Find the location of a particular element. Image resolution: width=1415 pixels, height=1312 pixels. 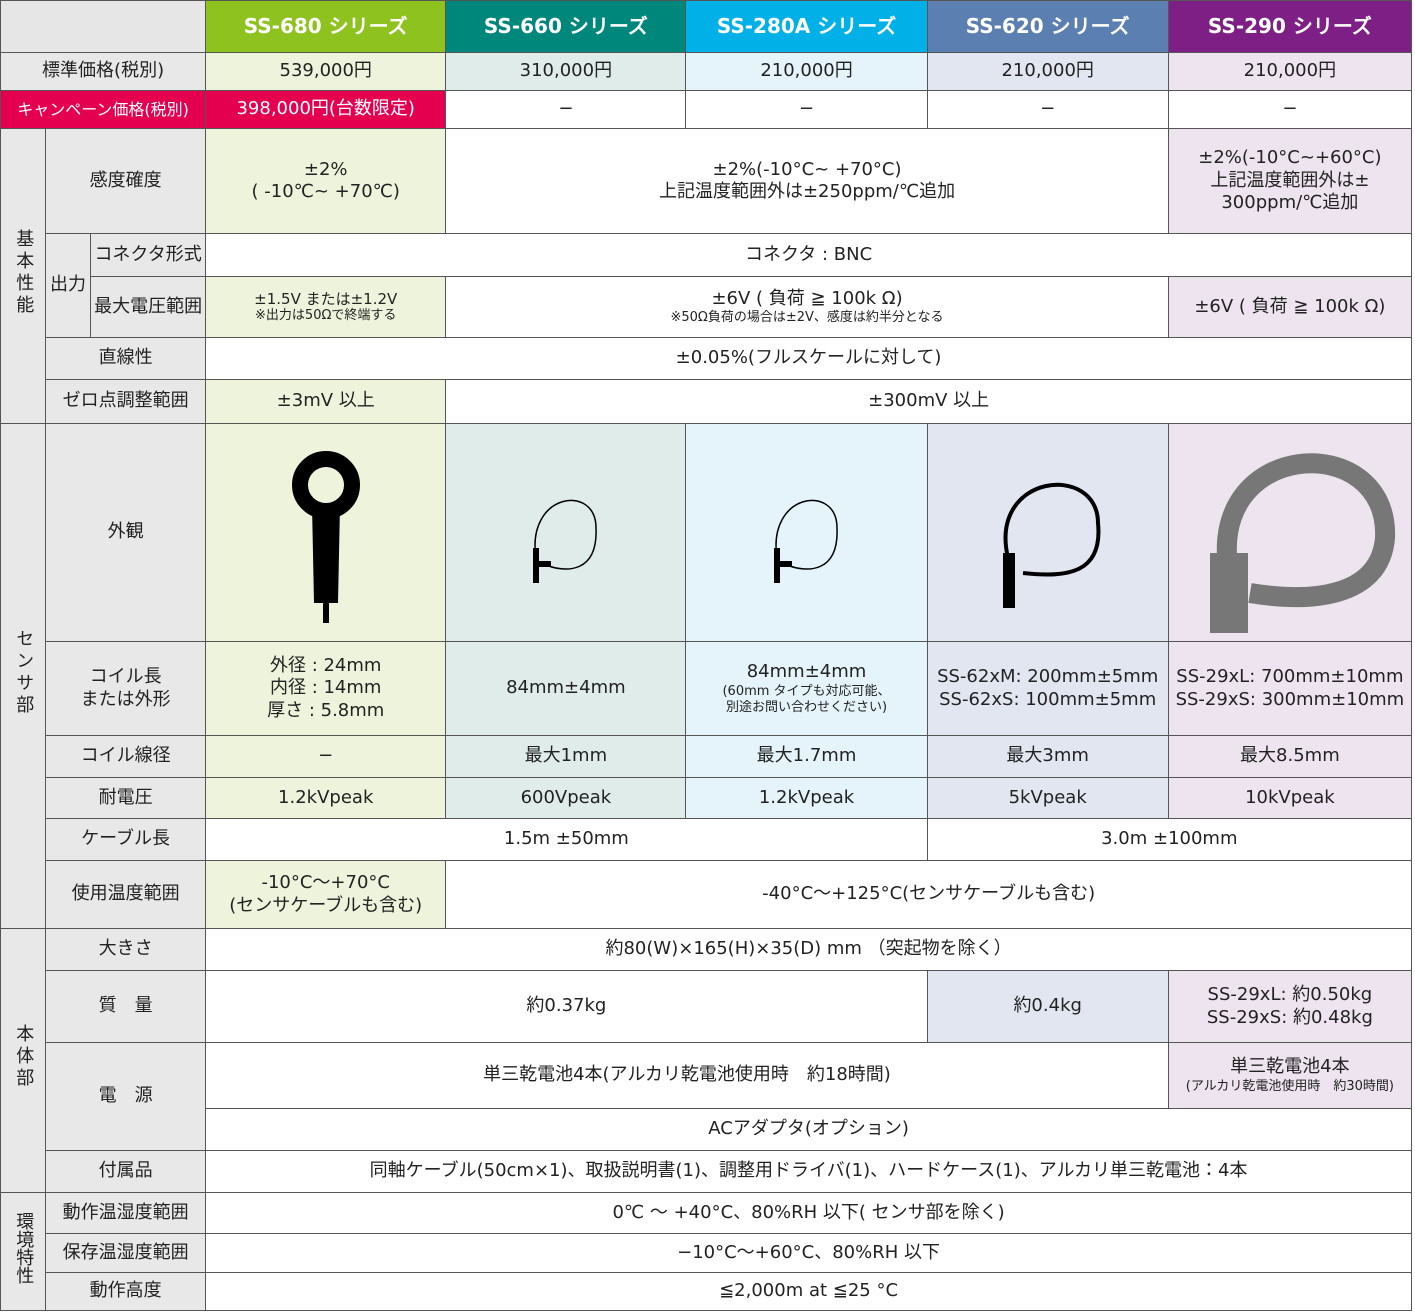

row-label: コイル長 または外形 is located at coordinates (126, 688).